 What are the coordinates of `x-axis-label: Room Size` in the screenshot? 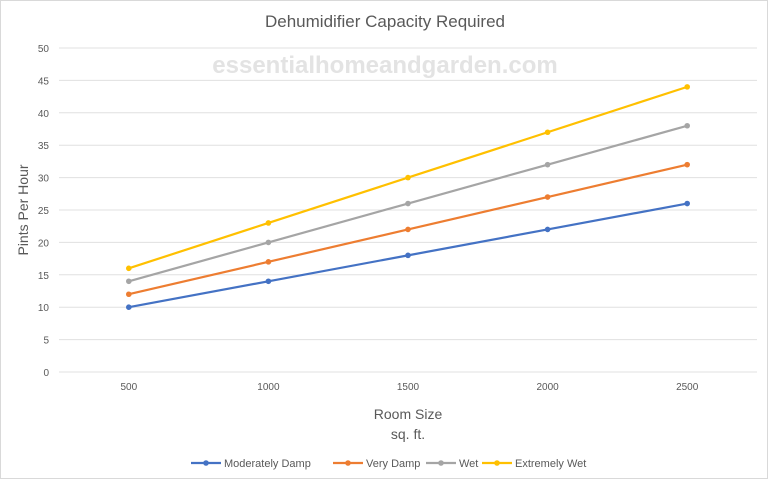 It's located at (408, 414).